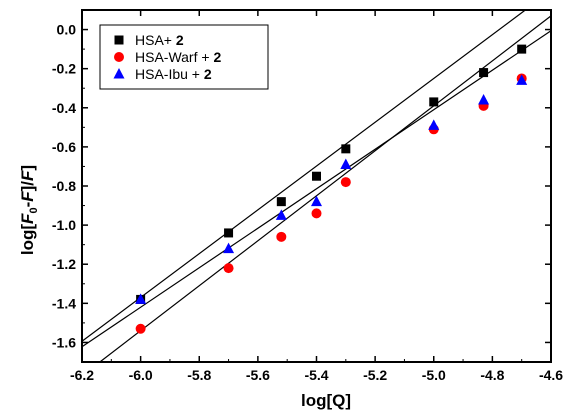  I want to click on y-tick-label: -0.8, so click(64, 186).